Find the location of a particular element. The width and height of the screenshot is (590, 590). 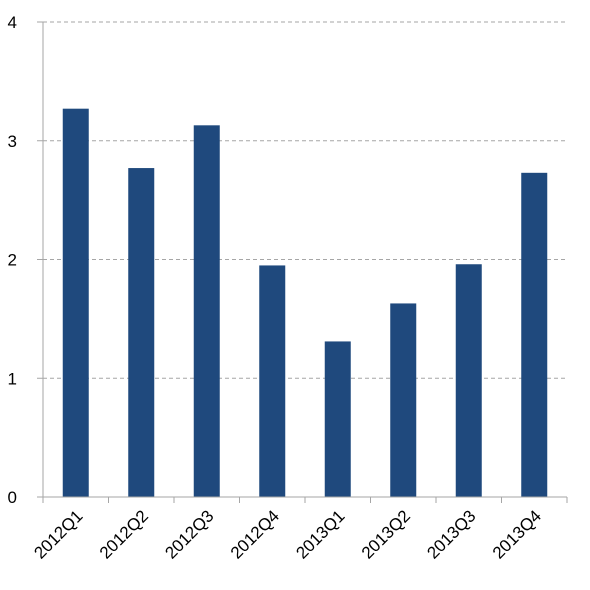

x-category-label: 2013Q1 is located at coordinates (320, 534).